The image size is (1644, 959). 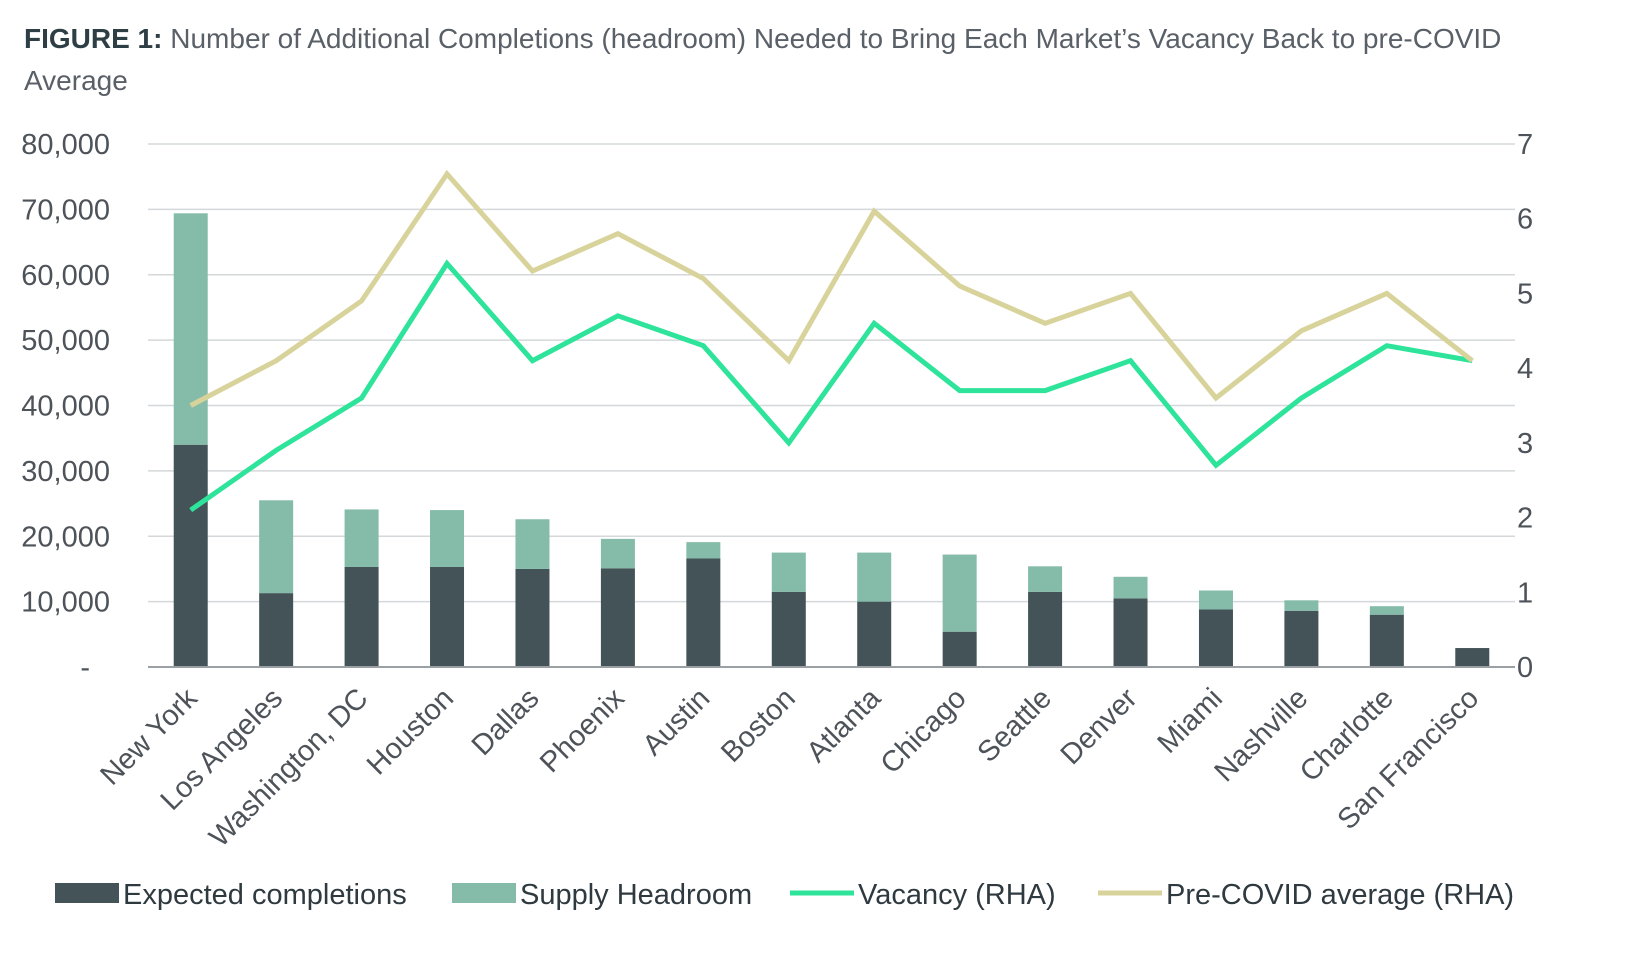 I want to click on right-axis-tick-label: 4, so click(x=1525, y=369).